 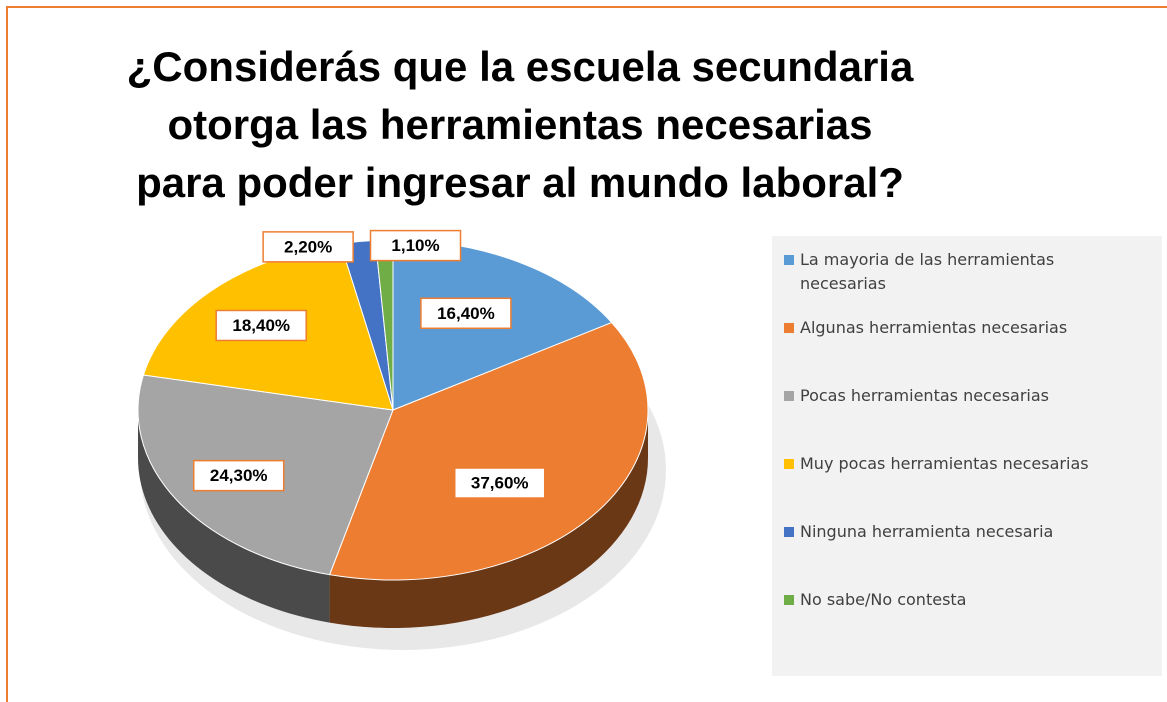 I want to click on legend-item: Muy pocas herramientas necesarias, so click(x=974, y=464).